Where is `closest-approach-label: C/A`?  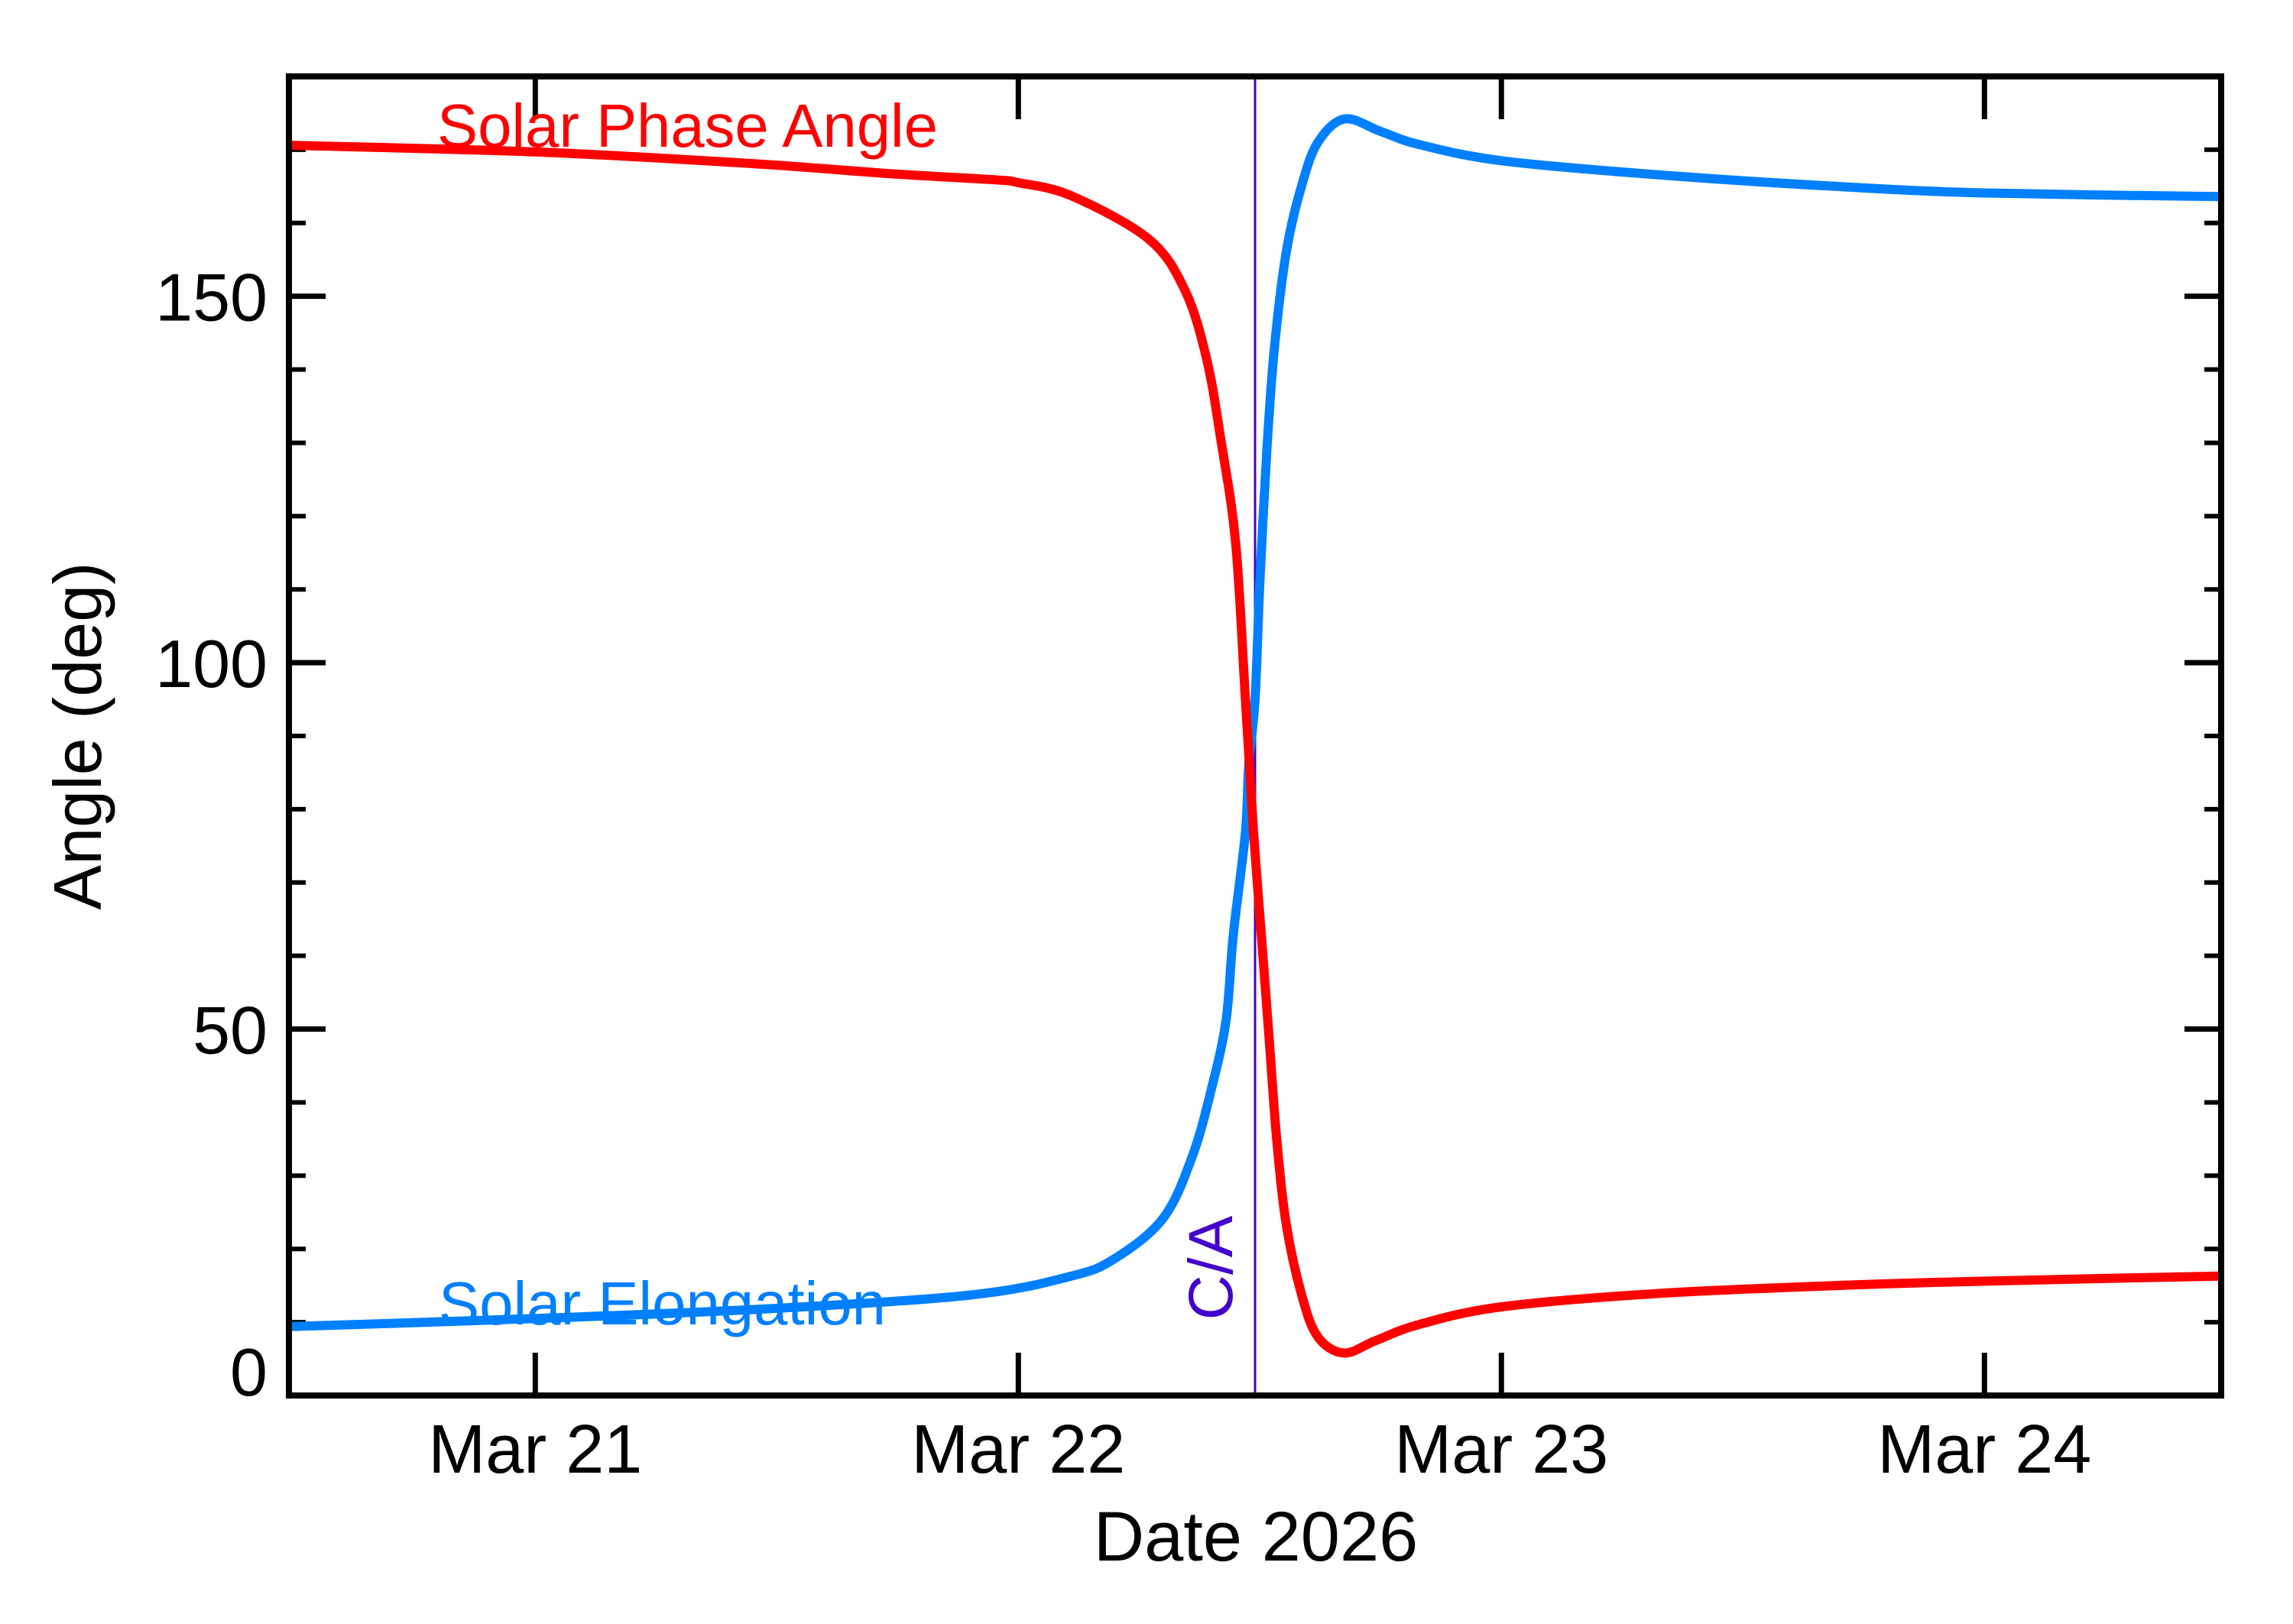 closest-approach-label: C/A is located at coordinates (1211, 1267).